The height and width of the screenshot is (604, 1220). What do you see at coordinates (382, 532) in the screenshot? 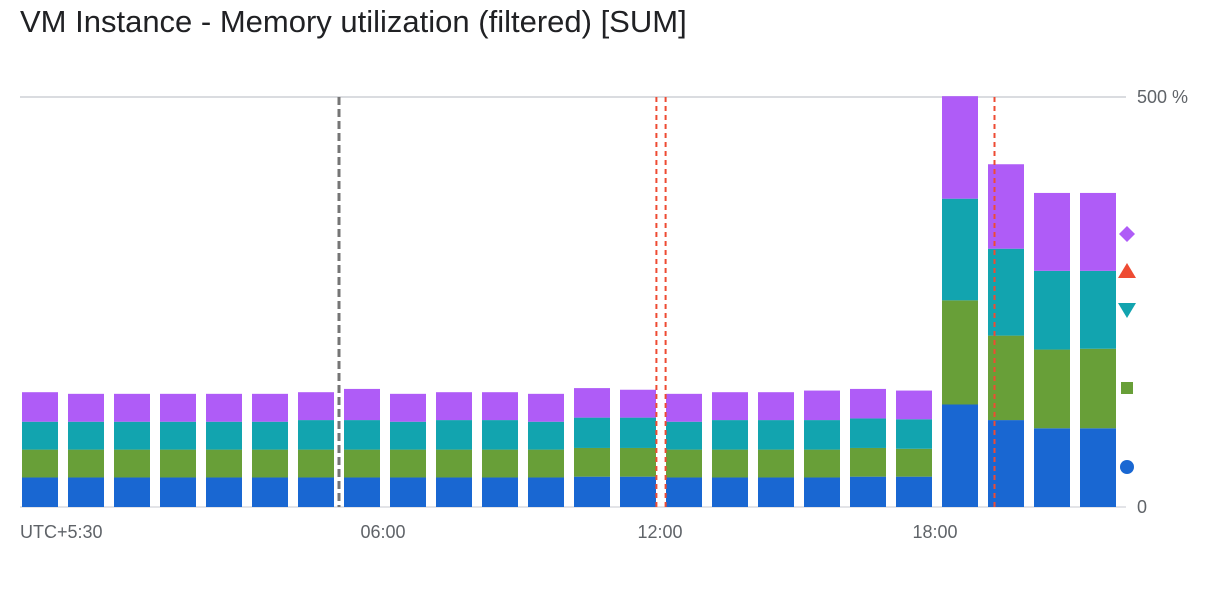
I see `x-tick-label: 06:00` at bounding box center [382, 532].